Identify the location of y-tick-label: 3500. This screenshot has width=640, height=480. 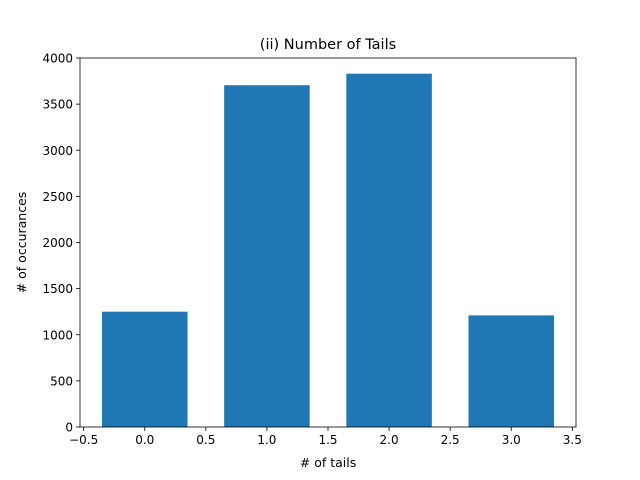
(57, 105).